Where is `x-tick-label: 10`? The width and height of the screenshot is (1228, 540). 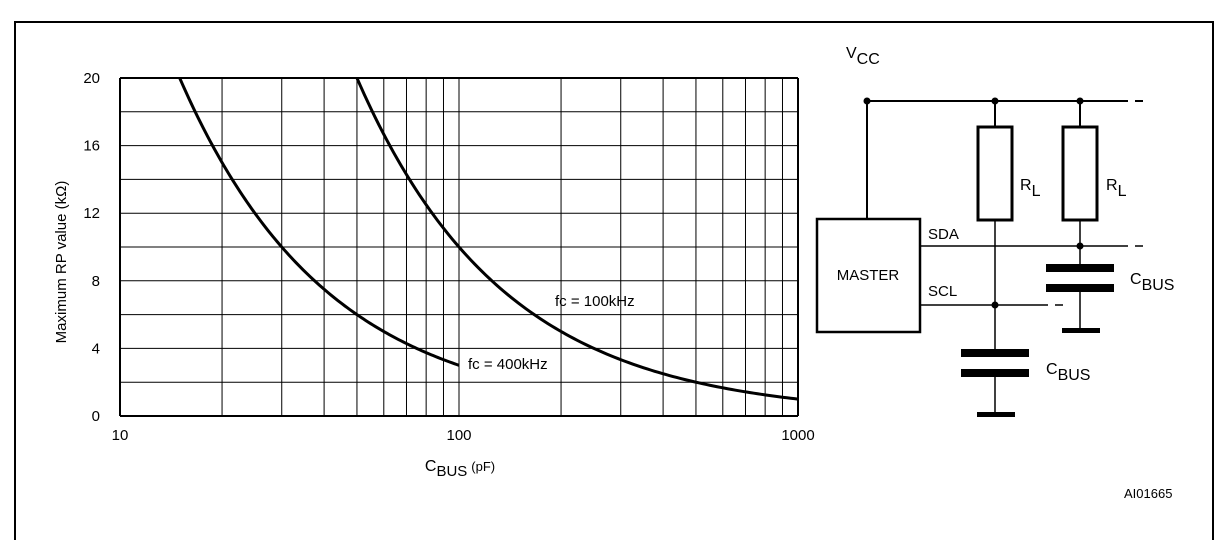 x-tick-label: 10 is located at coordinates (120, 435).